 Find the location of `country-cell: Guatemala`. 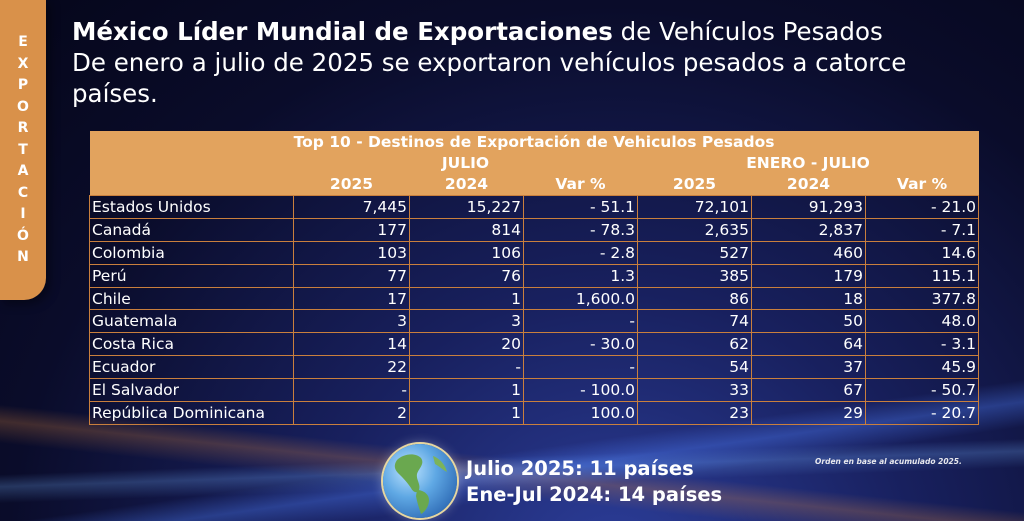

country-cell: Guatemala is located at coordinates (191, 321).